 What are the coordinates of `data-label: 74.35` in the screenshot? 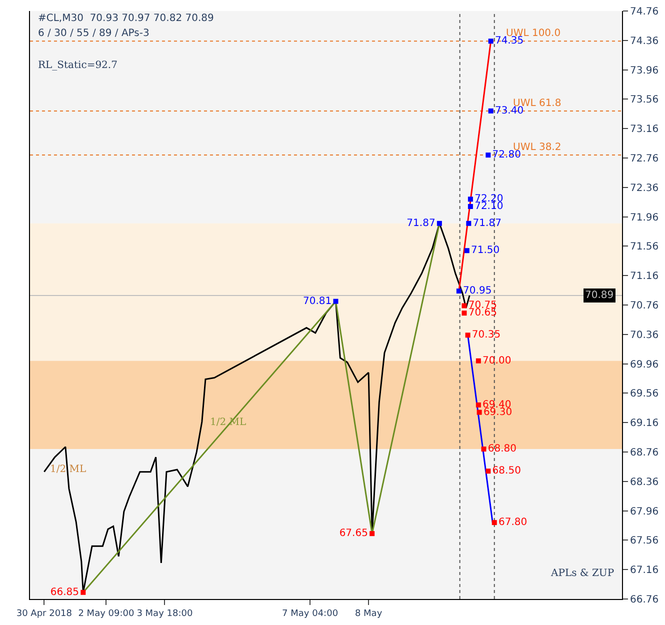 It's located at (509, 41).